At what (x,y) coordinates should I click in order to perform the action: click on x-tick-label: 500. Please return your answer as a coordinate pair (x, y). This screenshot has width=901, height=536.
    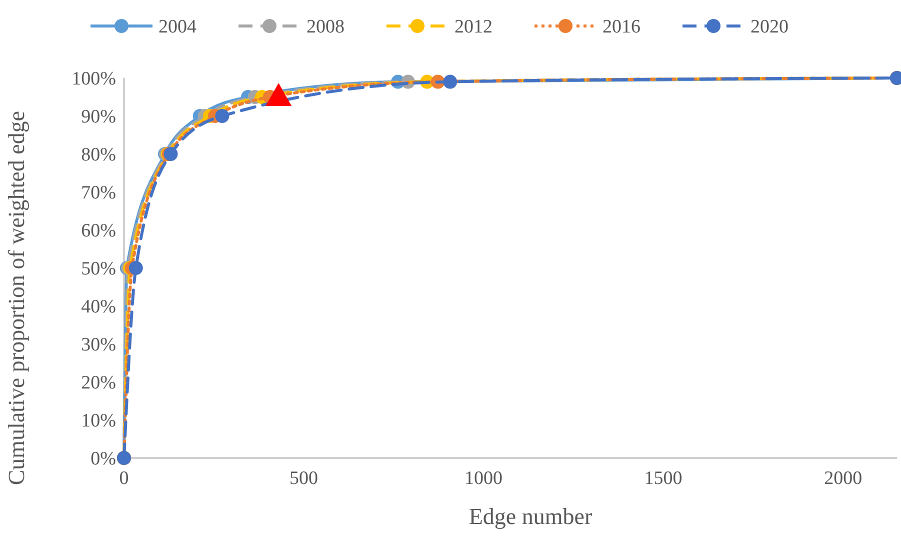
    Looking at the image, I should click on (304, 478).